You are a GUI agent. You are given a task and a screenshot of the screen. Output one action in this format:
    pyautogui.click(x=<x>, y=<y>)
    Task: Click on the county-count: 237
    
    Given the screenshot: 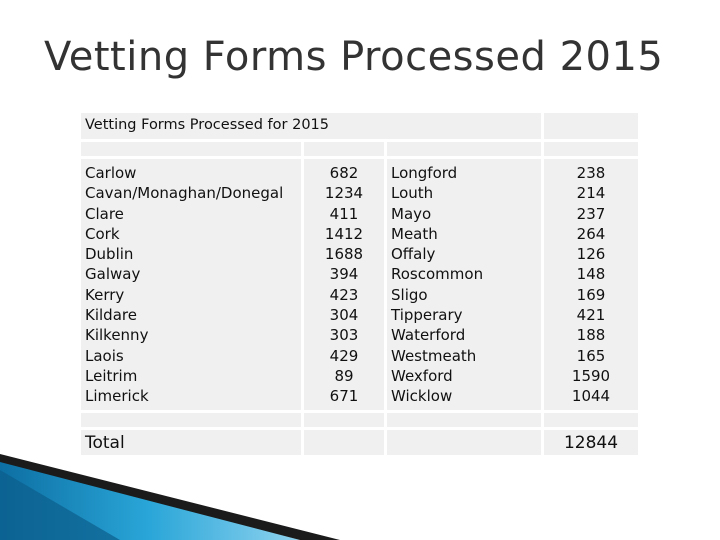 What is the action you would take?
    pyautogui.click(x=591, y=213)
    